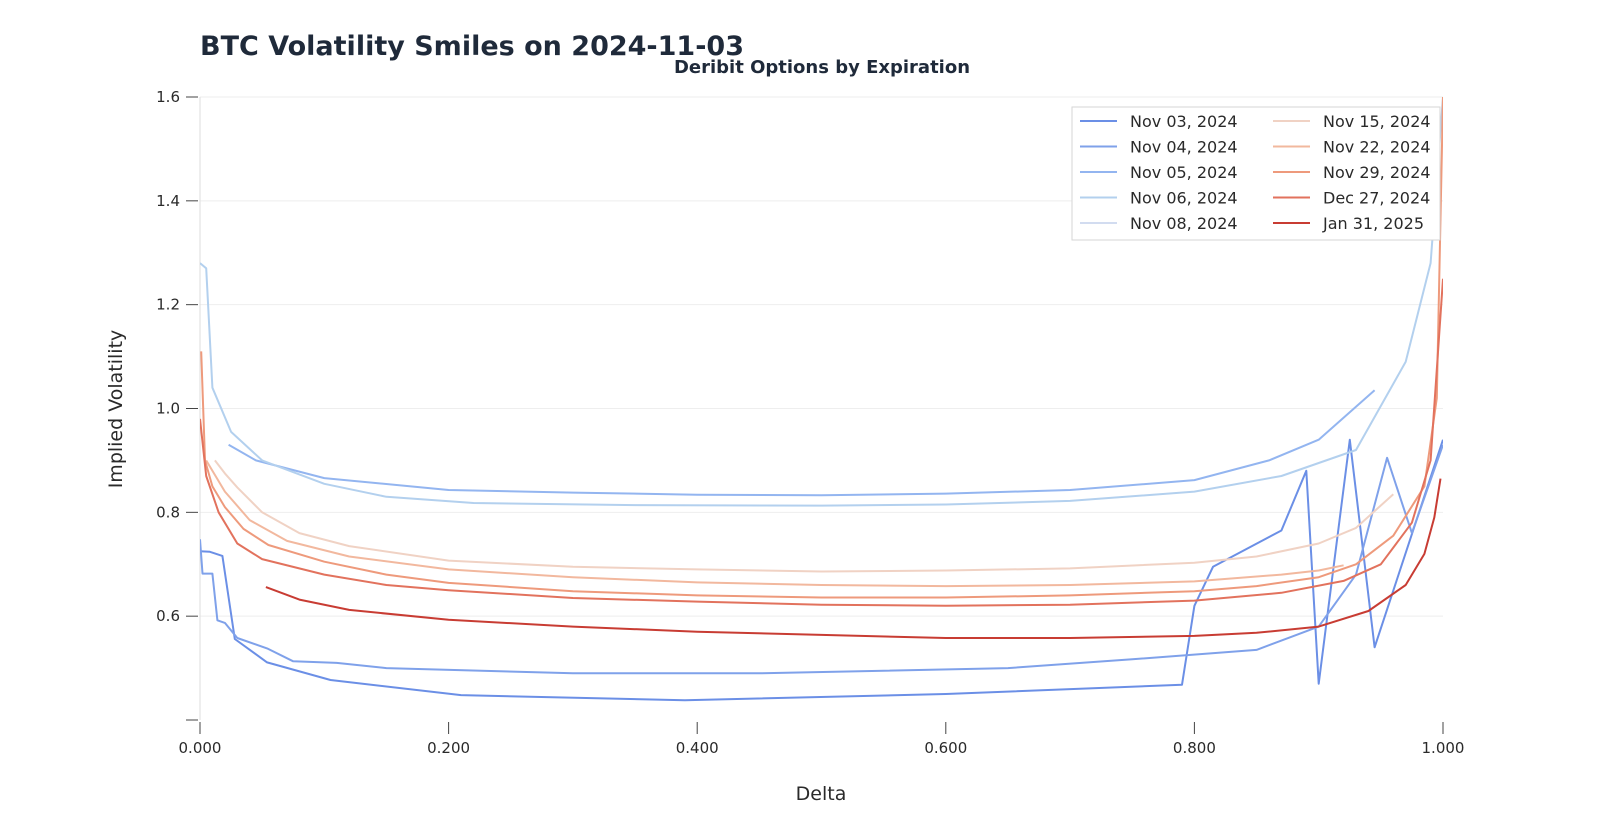  Describe the element at coordinates (1377, 172) in the screenshot. I see `legend-label: Nov 29, 2024` at that location.